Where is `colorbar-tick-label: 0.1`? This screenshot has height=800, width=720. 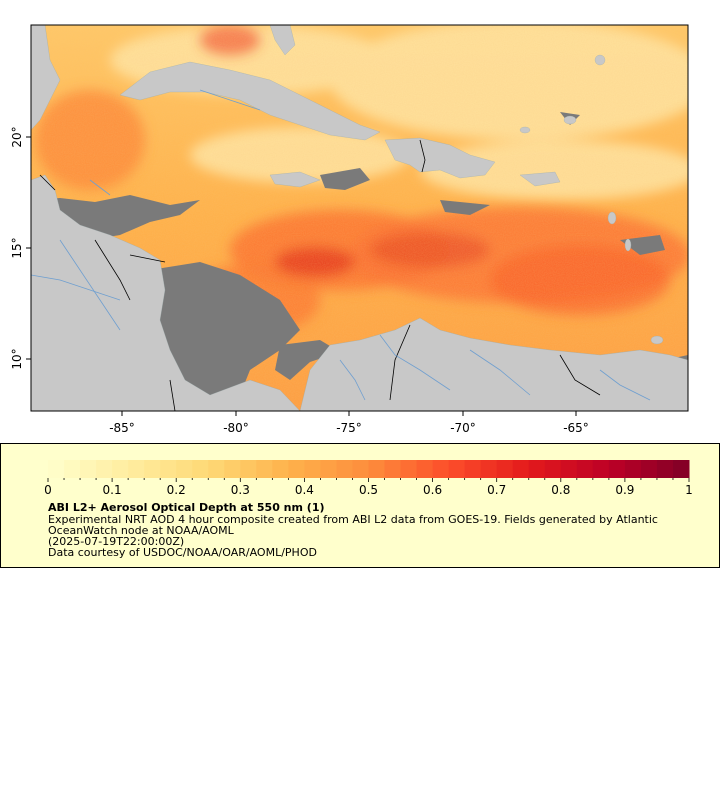
colorbar-tick-label: 0.1 is located at coordinates (112, 490).